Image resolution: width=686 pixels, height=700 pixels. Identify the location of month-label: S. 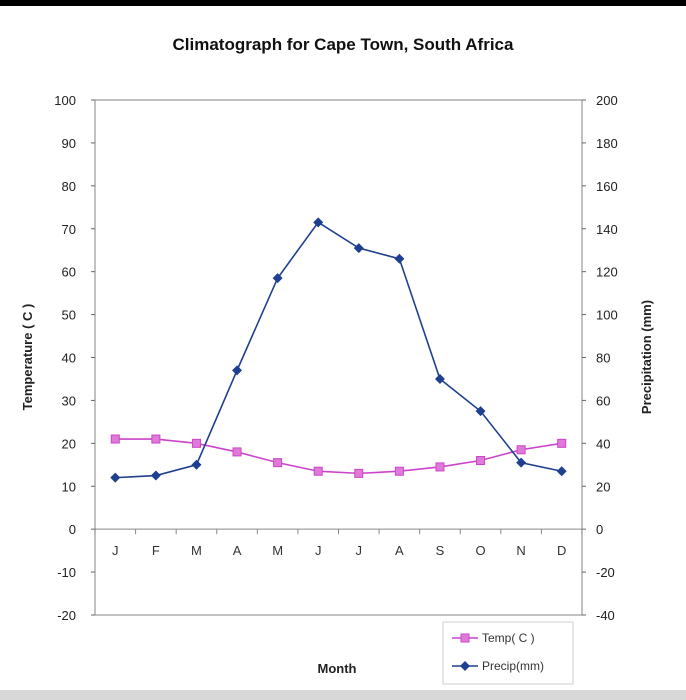
(440, 550).